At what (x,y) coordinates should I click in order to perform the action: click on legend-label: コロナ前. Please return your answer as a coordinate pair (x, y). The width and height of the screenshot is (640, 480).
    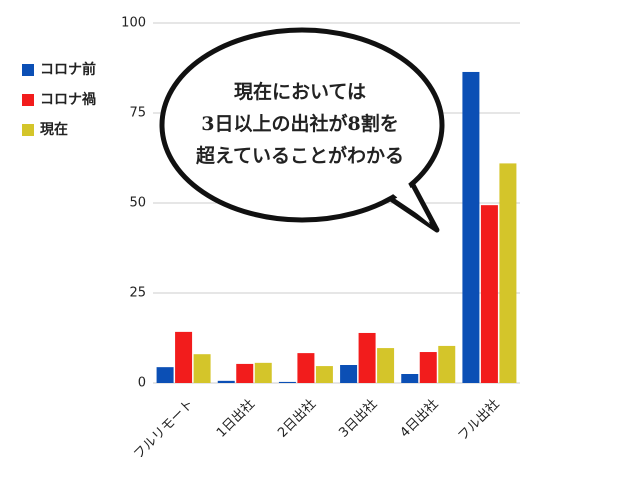
    Looking at the image, I should click on (68, 69).